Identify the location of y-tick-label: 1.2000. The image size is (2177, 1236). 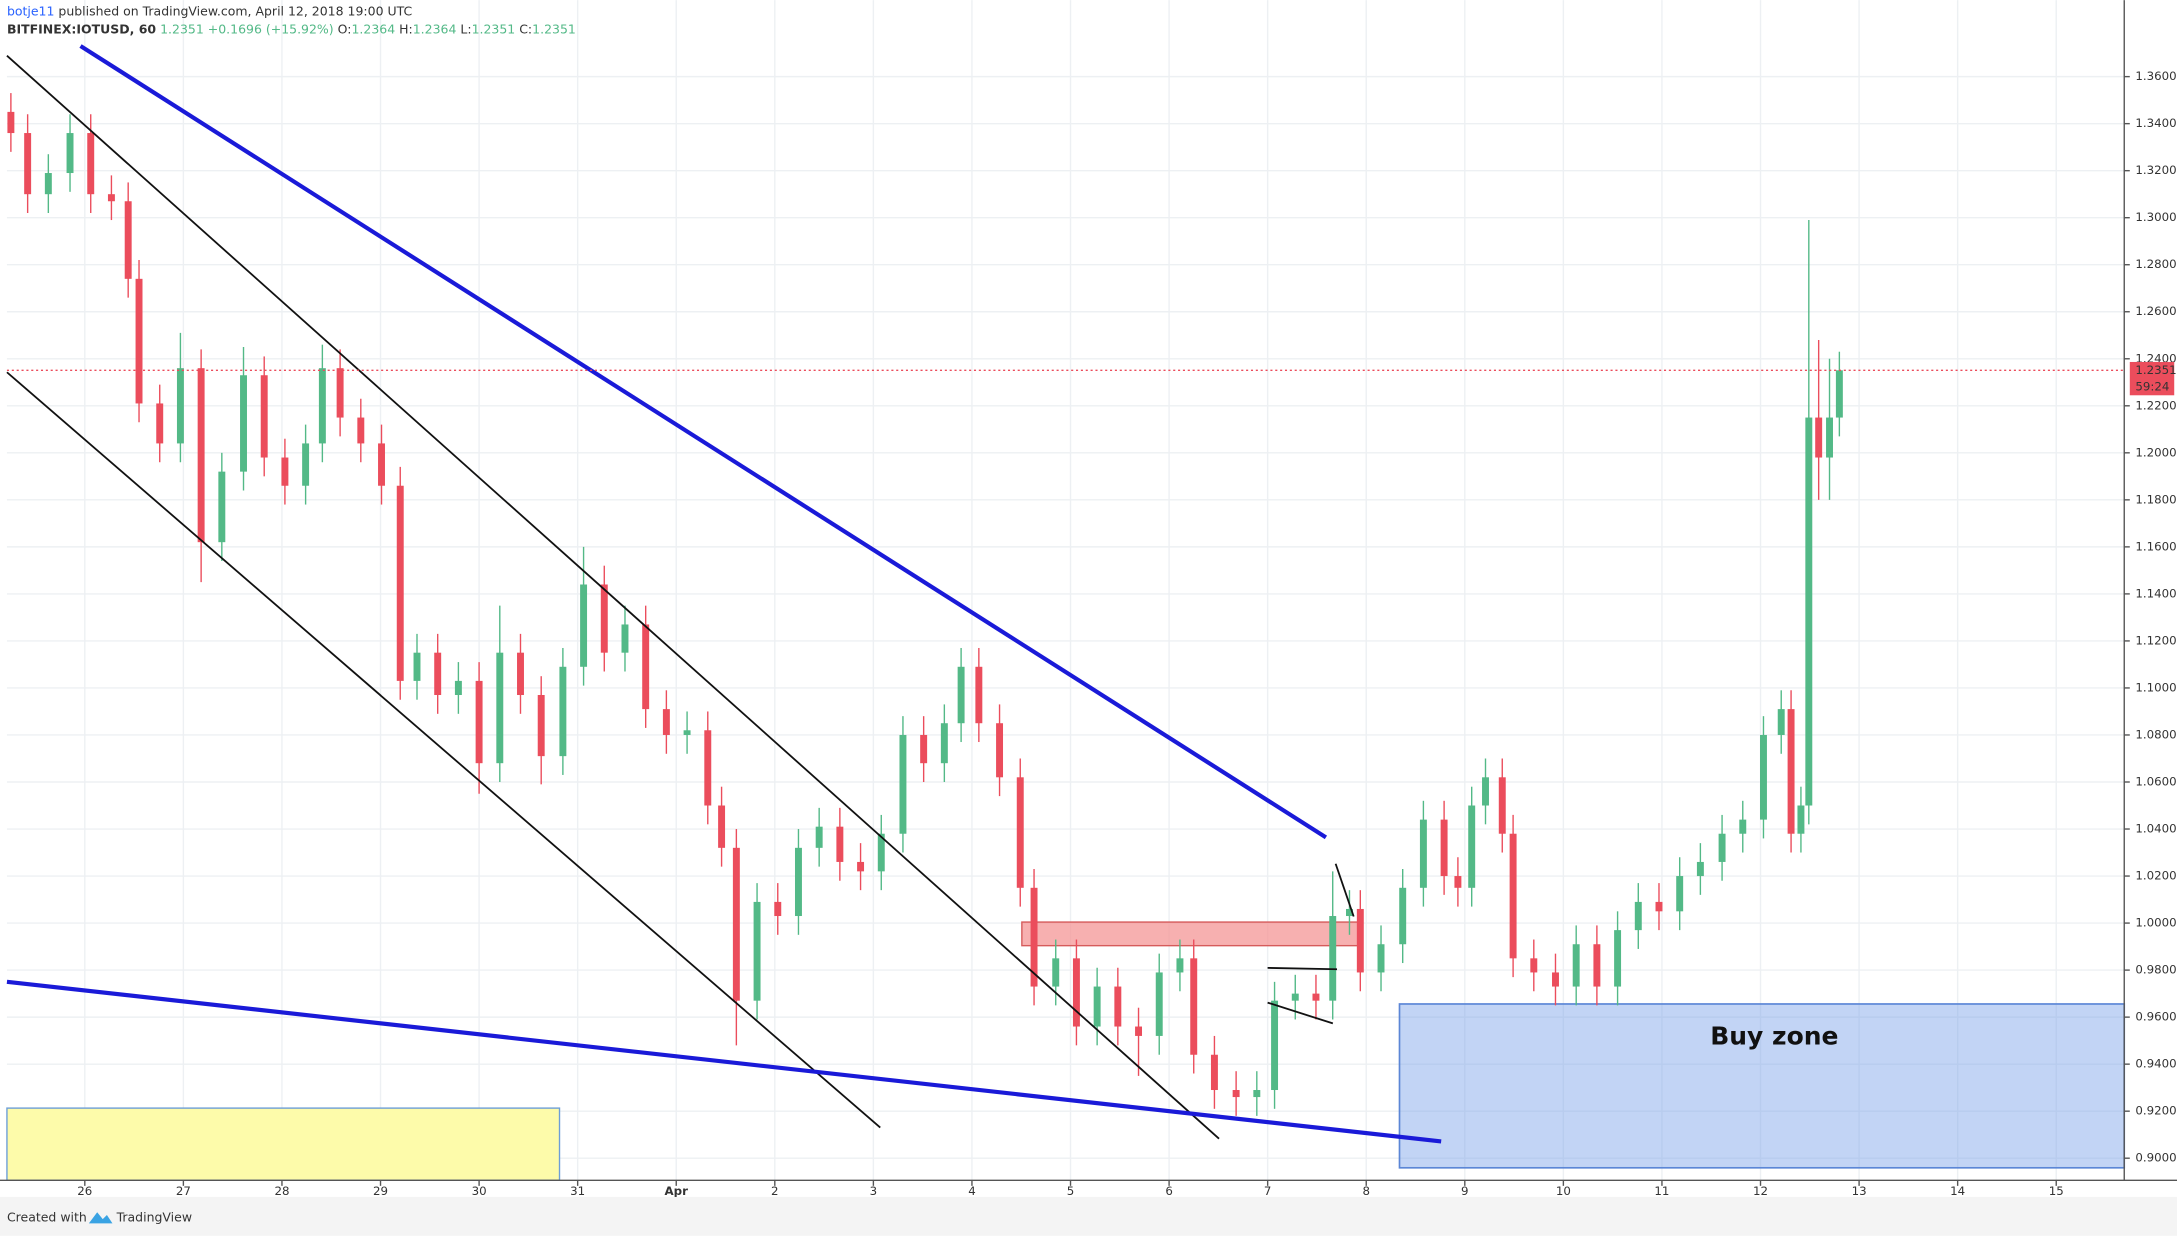
(2155, 452).